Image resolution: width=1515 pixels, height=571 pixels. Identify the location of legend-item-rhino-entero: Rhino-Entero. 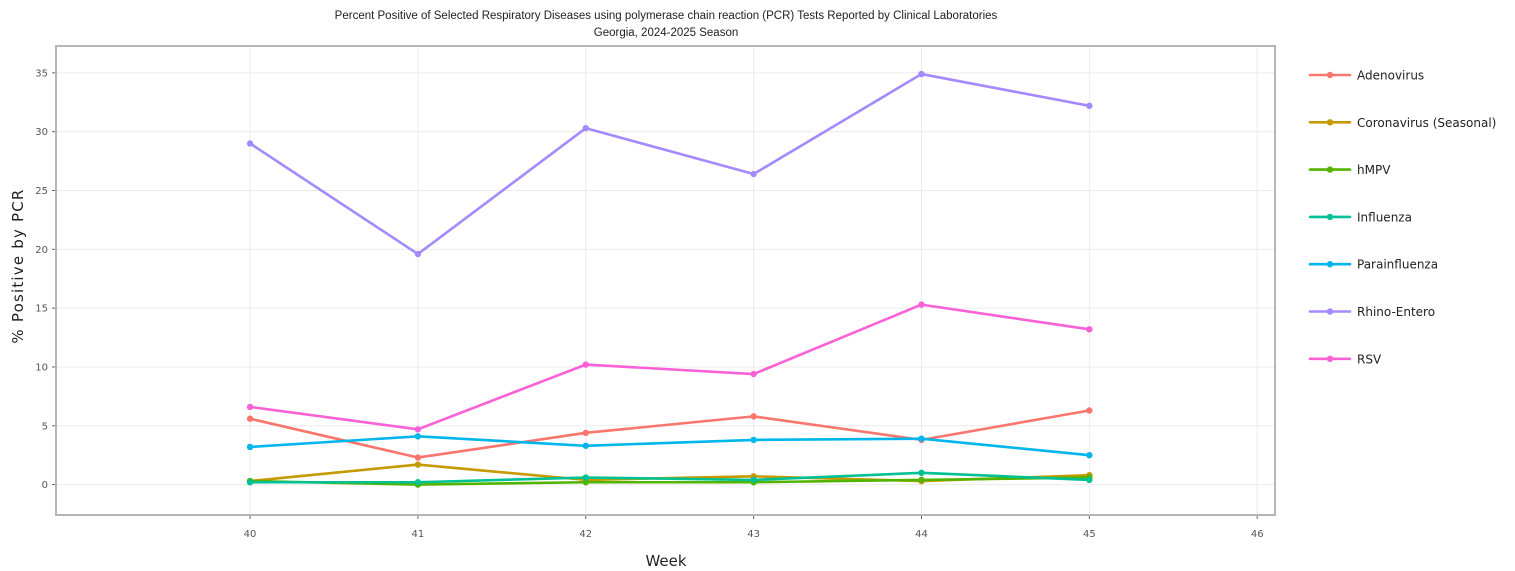
(1371, 312).